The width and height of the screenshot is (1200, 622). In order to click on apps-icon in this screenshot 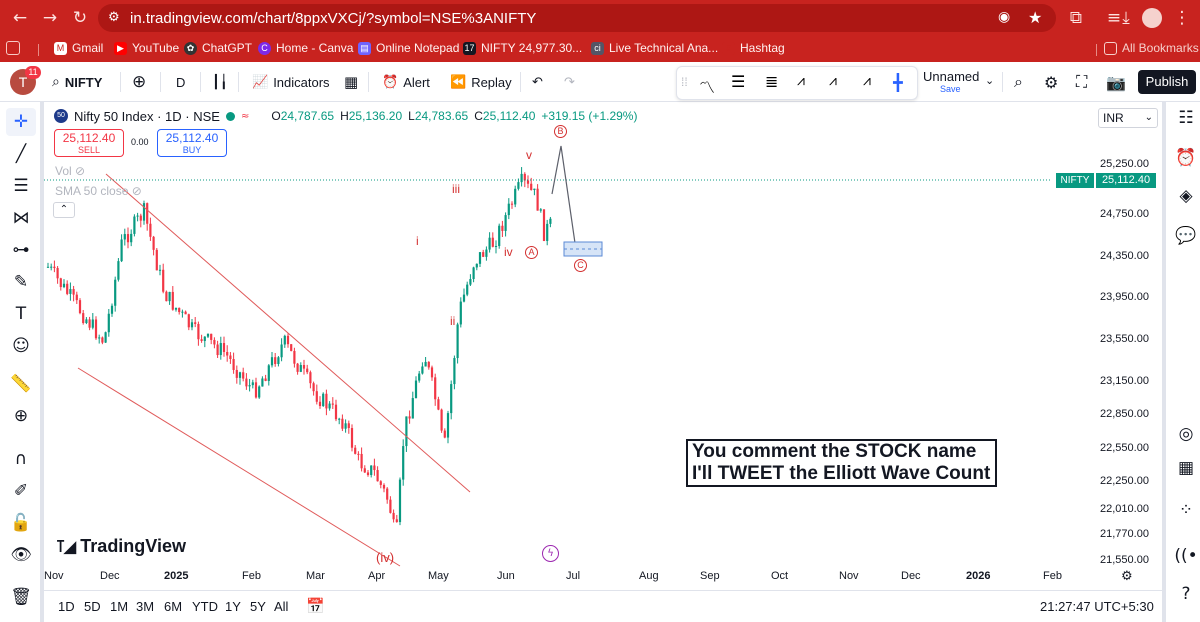, I will do `click(13, 48)`.